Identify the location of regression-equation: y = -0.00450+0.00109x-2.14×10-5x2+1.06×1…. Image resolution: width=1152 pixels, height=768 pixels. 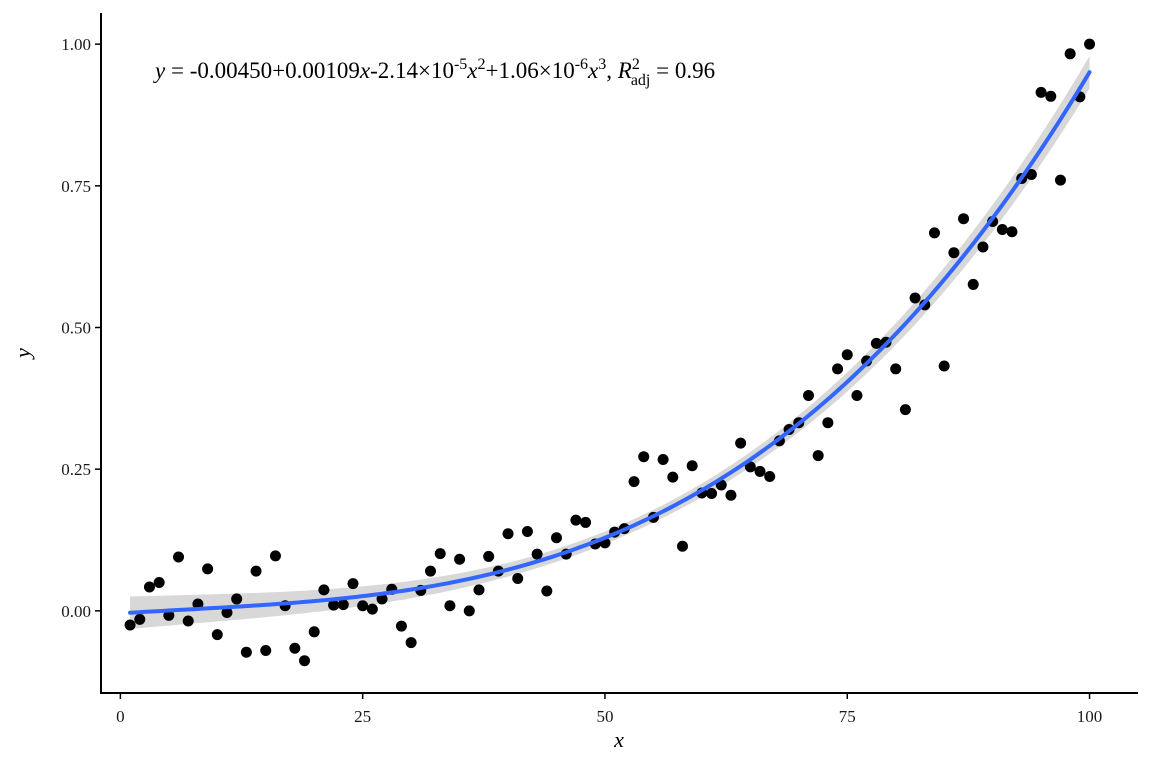
(434, 72).